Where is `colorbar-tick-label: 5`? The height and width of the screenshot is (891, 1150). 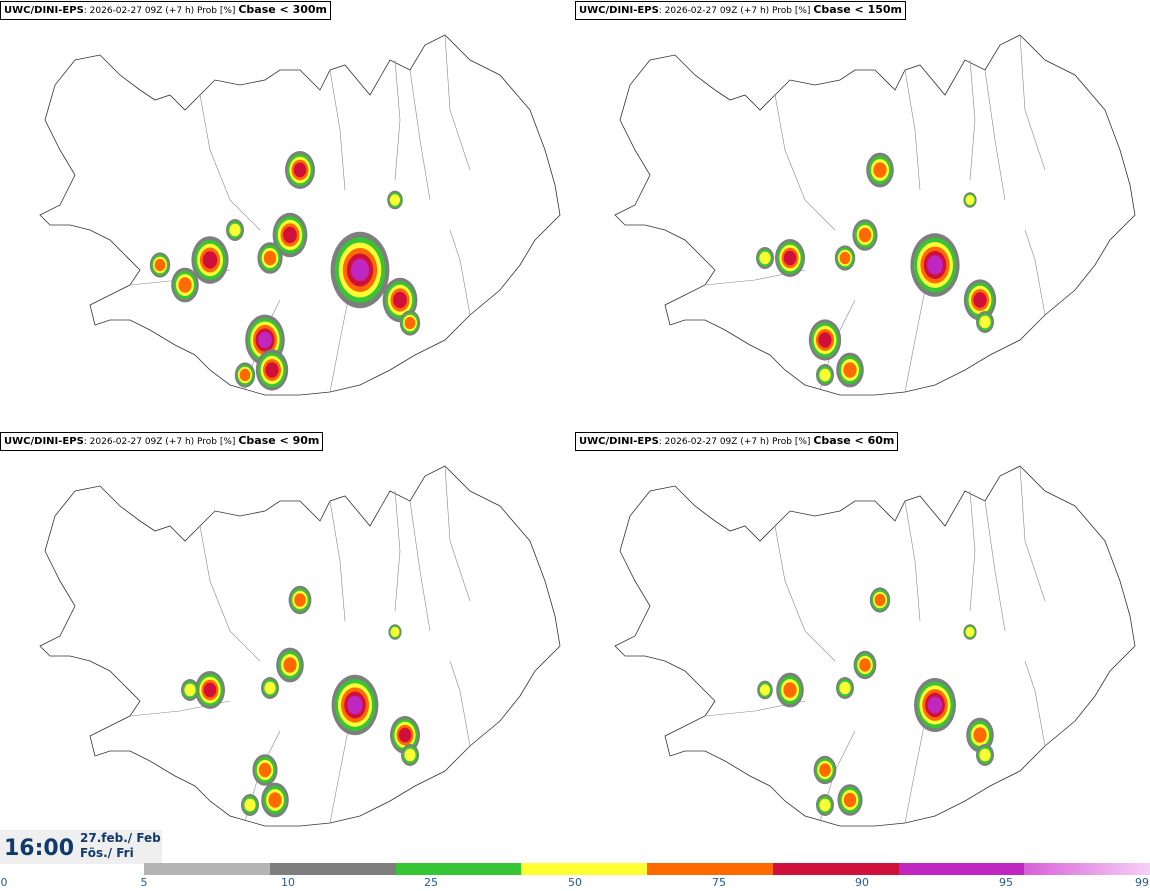 colorbar-tick-label: 5 is located at coordinates (144, 882).